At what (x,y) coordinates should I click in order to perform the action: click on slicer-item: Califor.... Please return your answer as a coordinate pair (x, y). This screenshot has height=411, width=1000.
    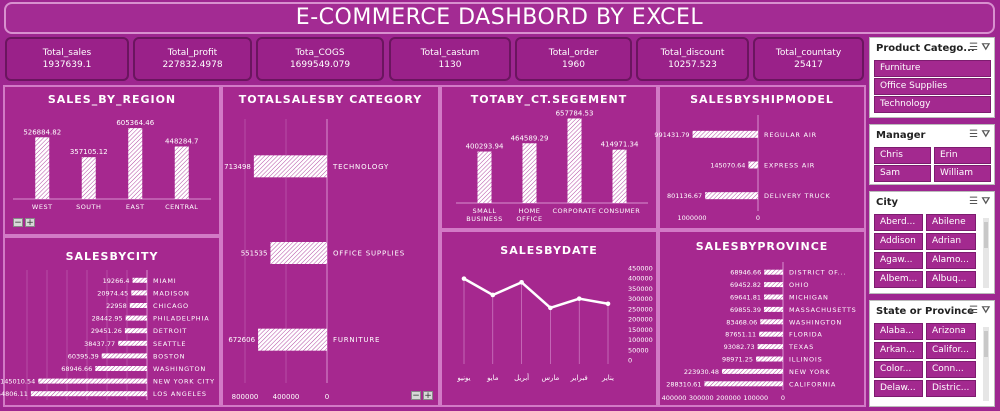
    Looking at the image, I should click on (951, 350).